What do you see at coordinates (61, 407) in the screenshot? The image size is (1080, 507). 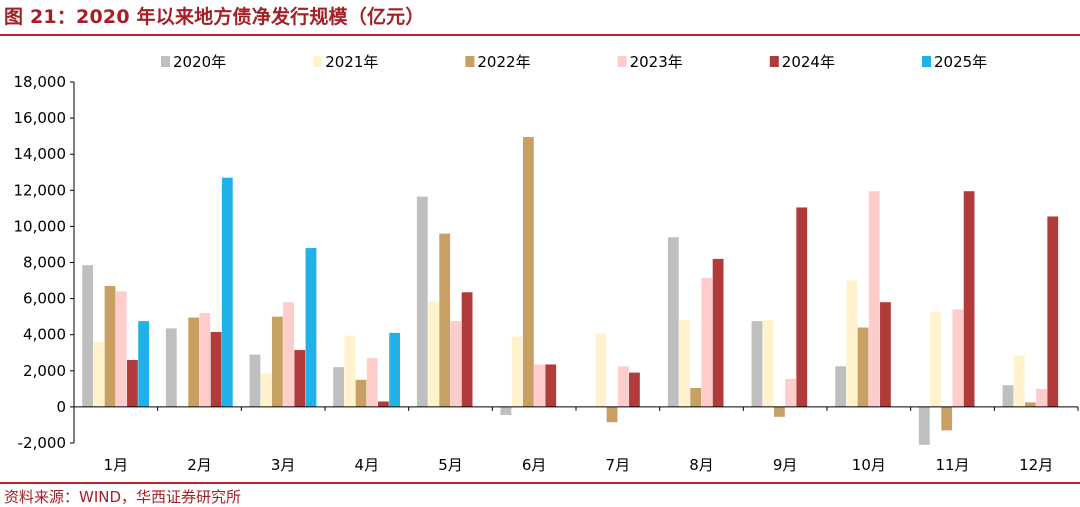 I see `y-tick-label: 0` at bounding box center [61, 407].